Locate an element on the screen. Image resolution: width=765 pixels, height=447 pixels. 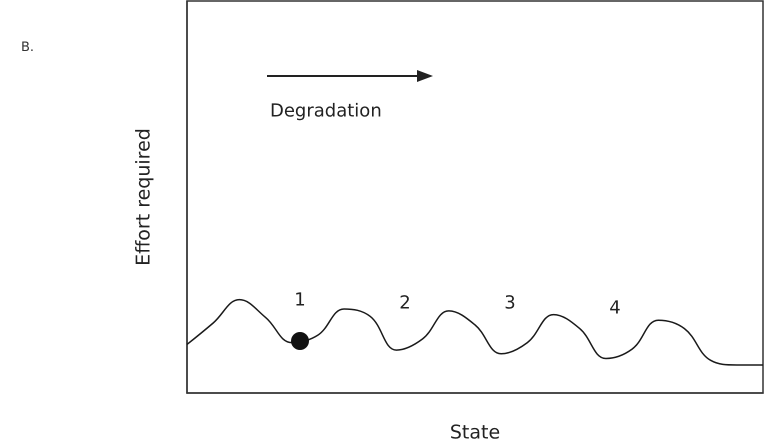
annotation: 1 is located at coordinates (300, 300).